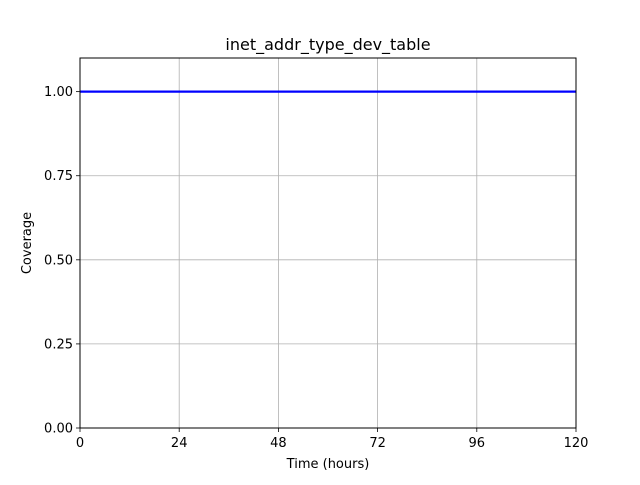 The height and width of the screenshot is (485, 640). I want to click on chart-title: inet_addr_type_dev_table, so click(327, 45).